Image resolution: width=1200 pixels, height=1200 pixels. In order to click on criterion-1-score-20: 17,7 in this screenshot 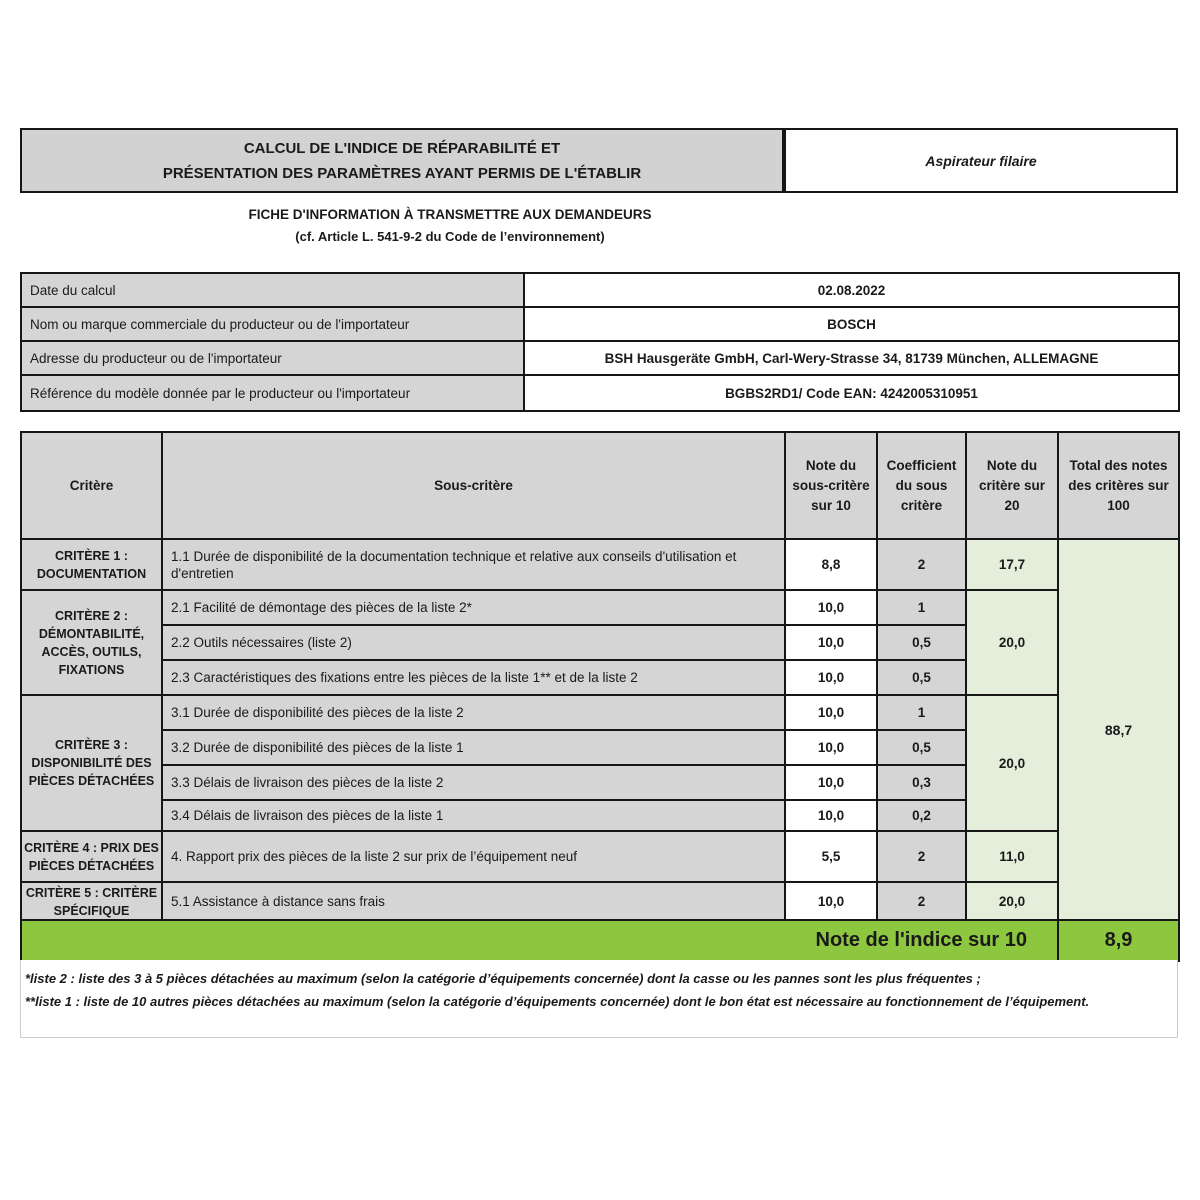, I will do `click(1013, 565)`.